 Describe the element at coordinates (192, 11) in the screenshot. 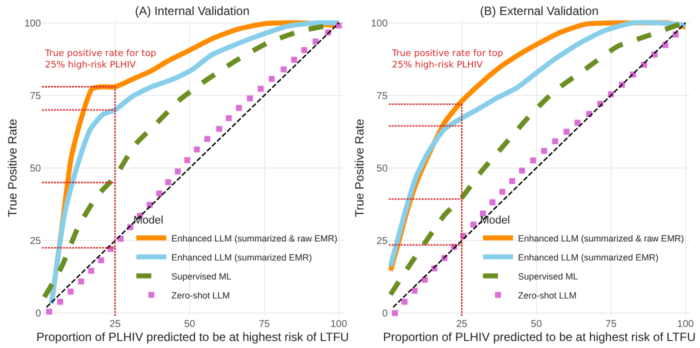

I see `chart-title: (A) Internal Validation` at that location.